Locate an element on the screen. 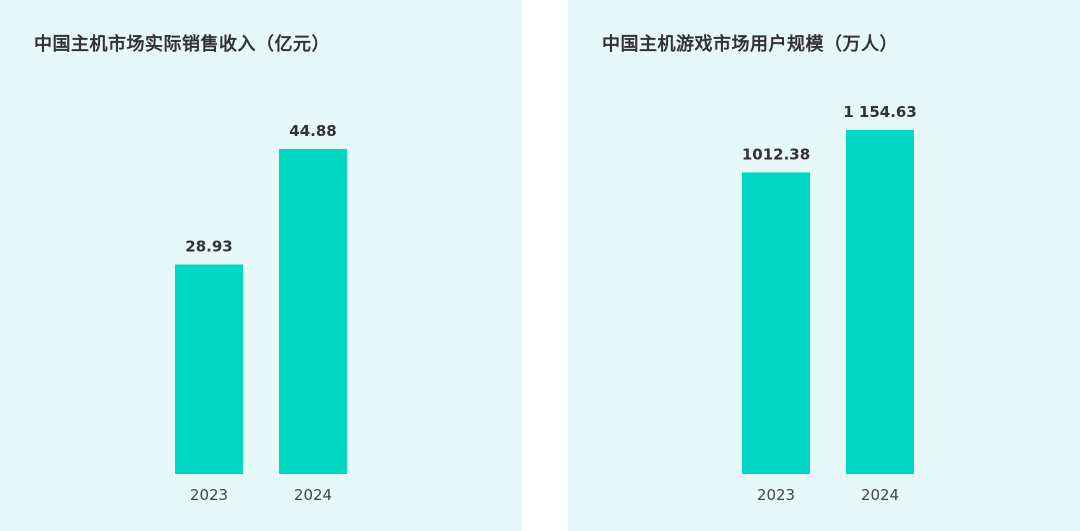  chart-svg-revenue: 28.93 2023 44.88 2024 is located at coordinates (261, 313).